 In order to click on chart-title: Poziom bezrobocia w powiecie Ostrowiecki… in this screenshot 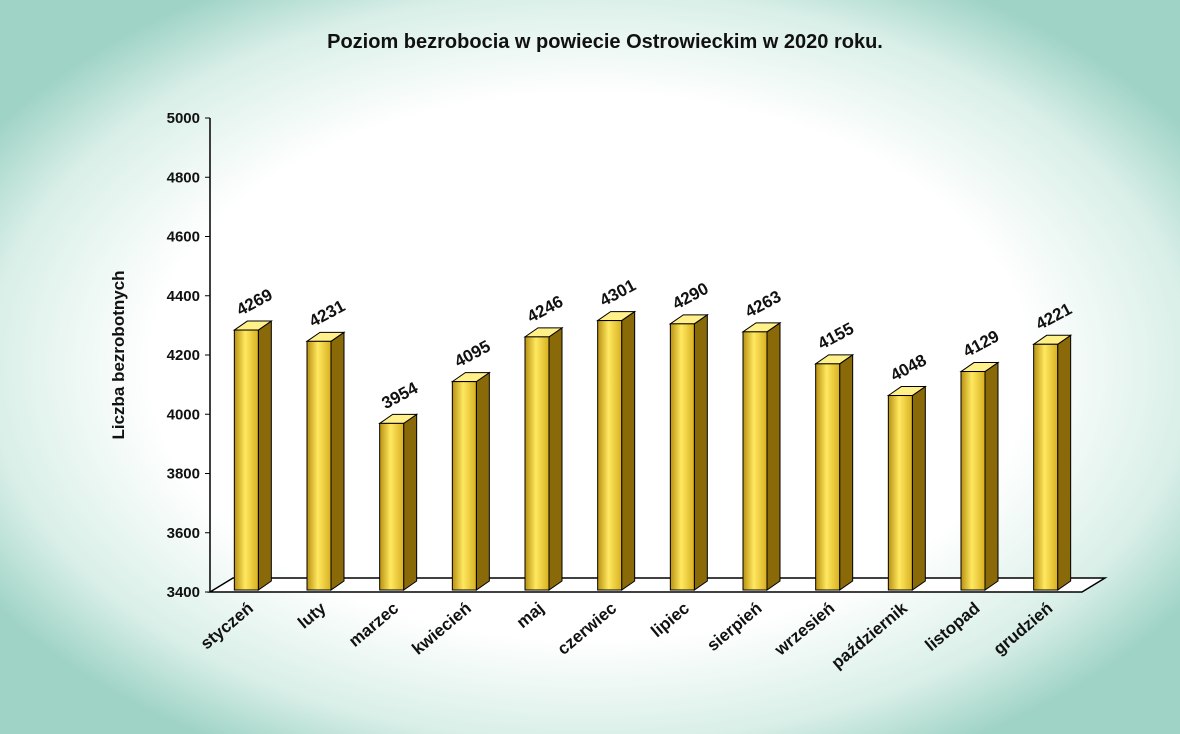, I will do `click(605, 42)`.